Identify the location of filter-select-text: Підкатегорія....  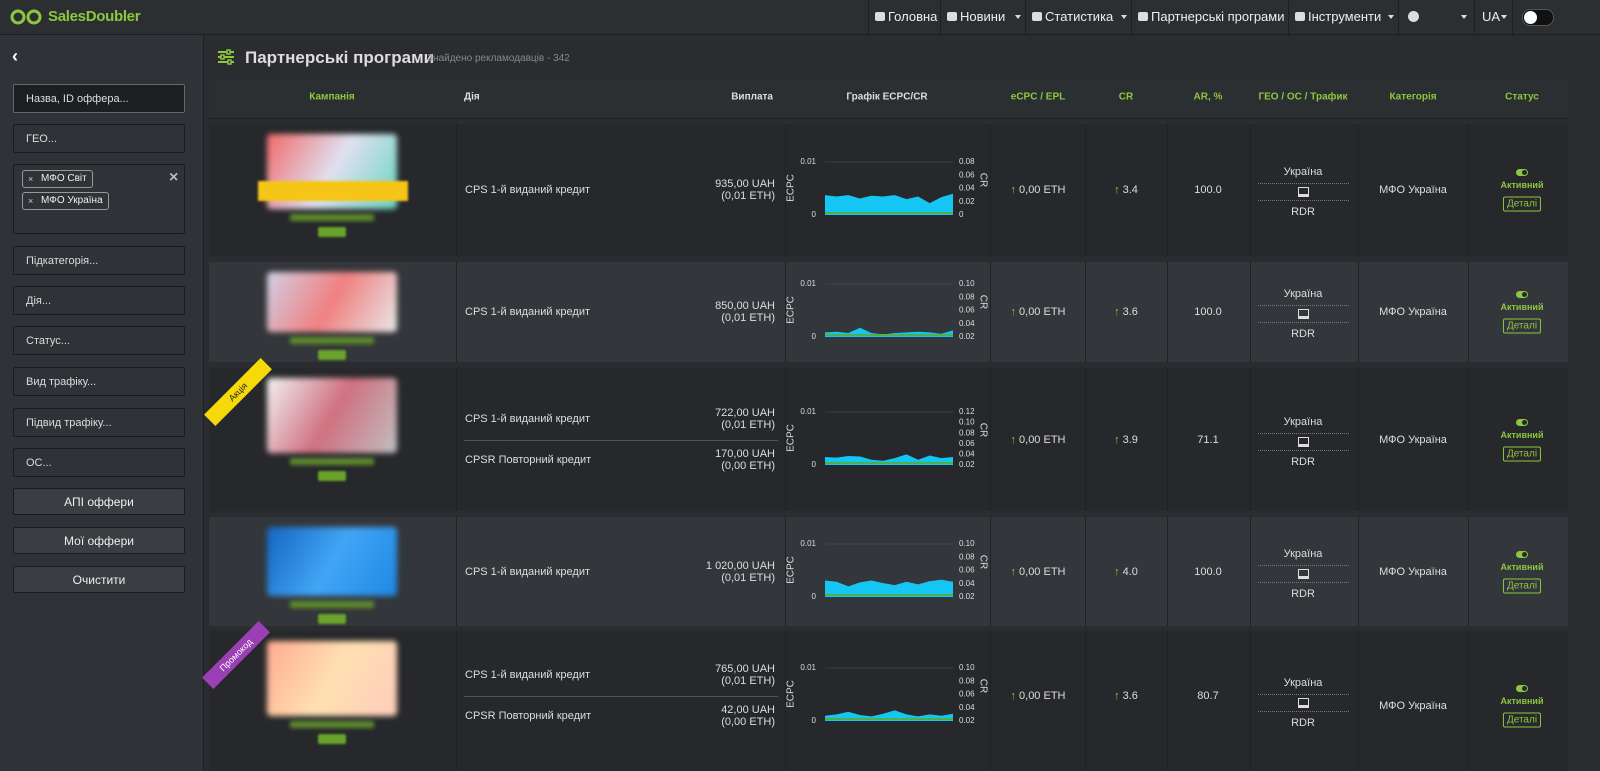
(62, 260).